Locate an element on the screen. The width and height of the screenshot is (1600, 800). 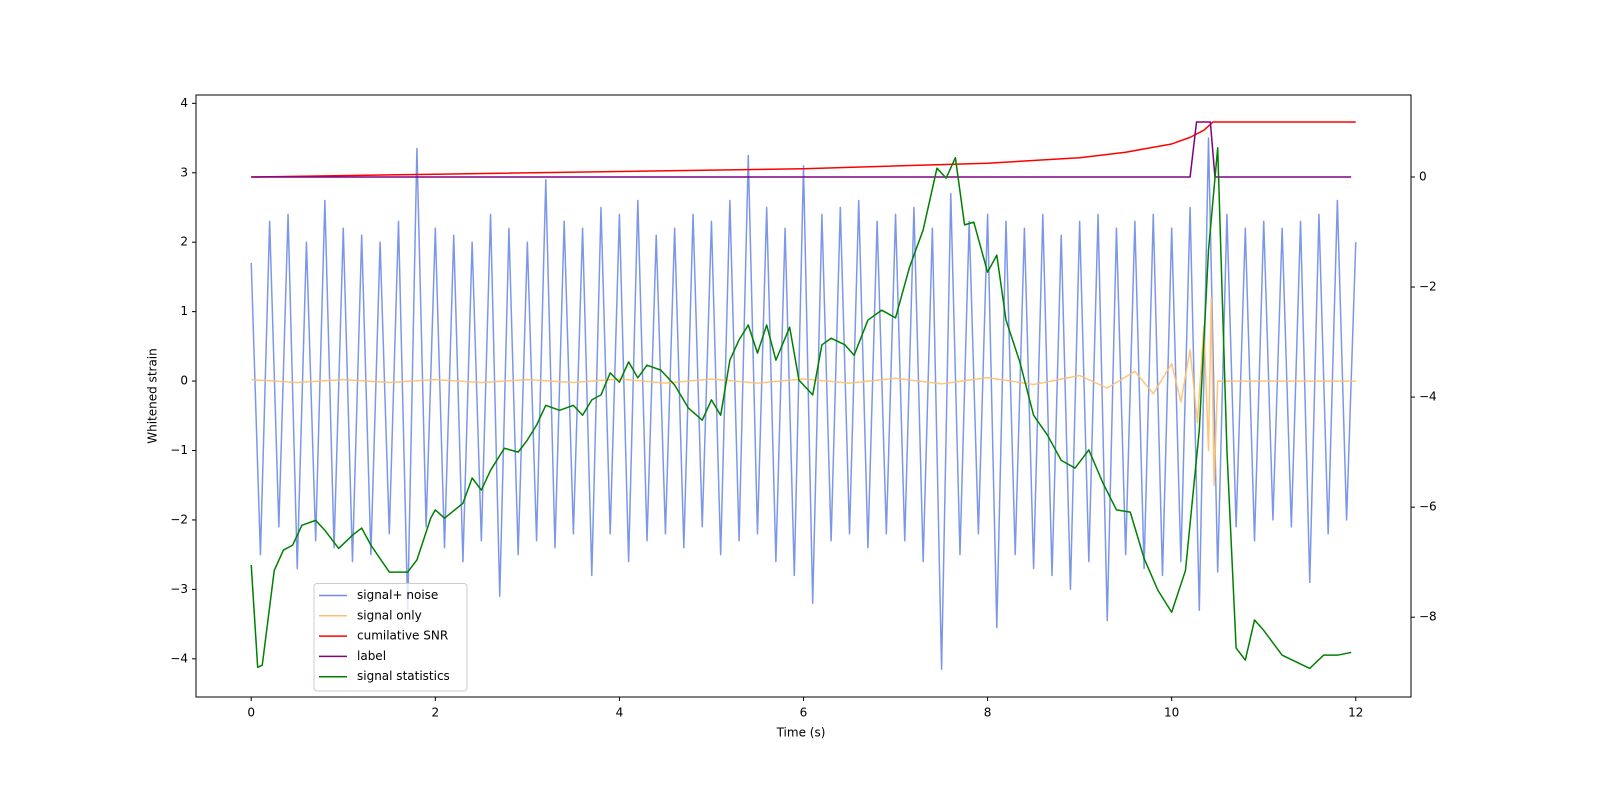
legend-box is located at coordinates (390, 637).